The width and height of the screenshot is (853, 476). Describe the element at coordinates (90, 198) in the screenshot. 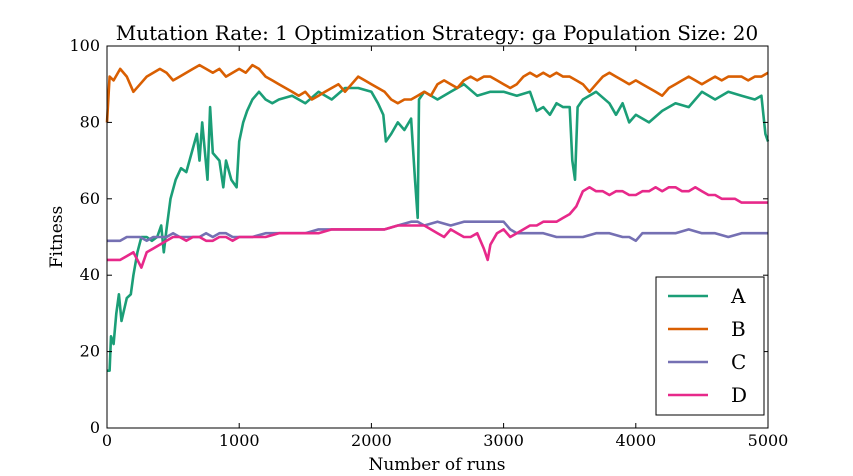

I see `y-tick-label: 60` at that location.